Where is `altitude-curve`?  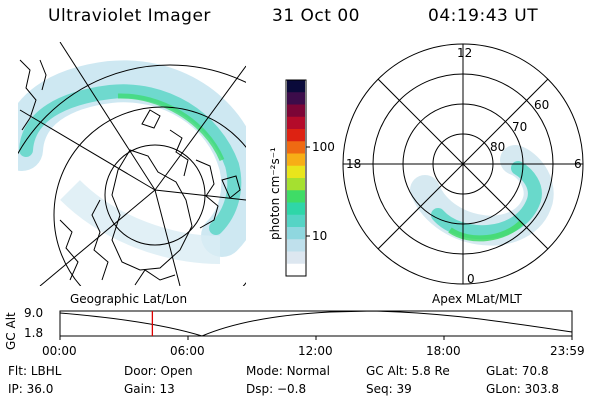 altitude-curve is located at coordinates (316, 323).